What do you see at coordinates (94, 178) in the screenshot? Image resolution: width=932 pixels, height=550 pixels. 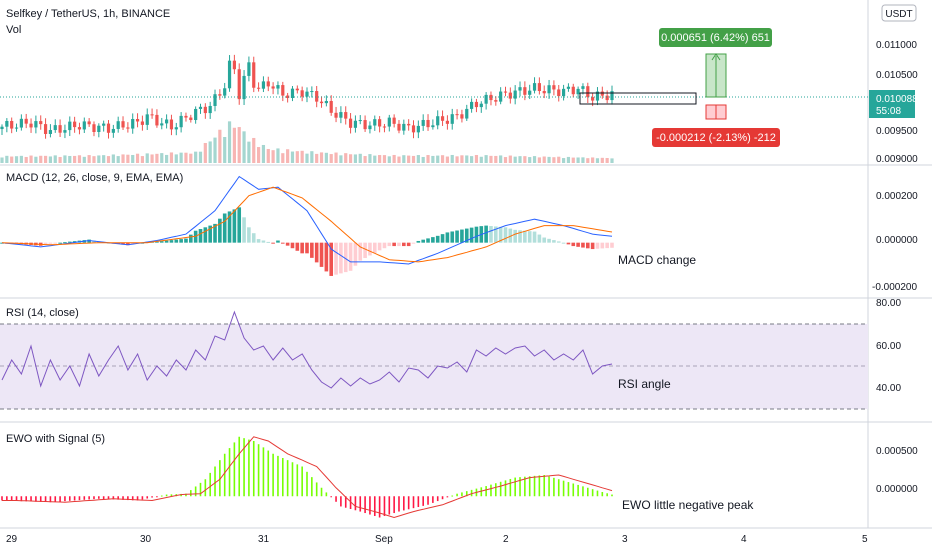 I see `macd-title: MACD (12, 26, close, 9, EMA, EMA)` at bounding box center [94, 178].